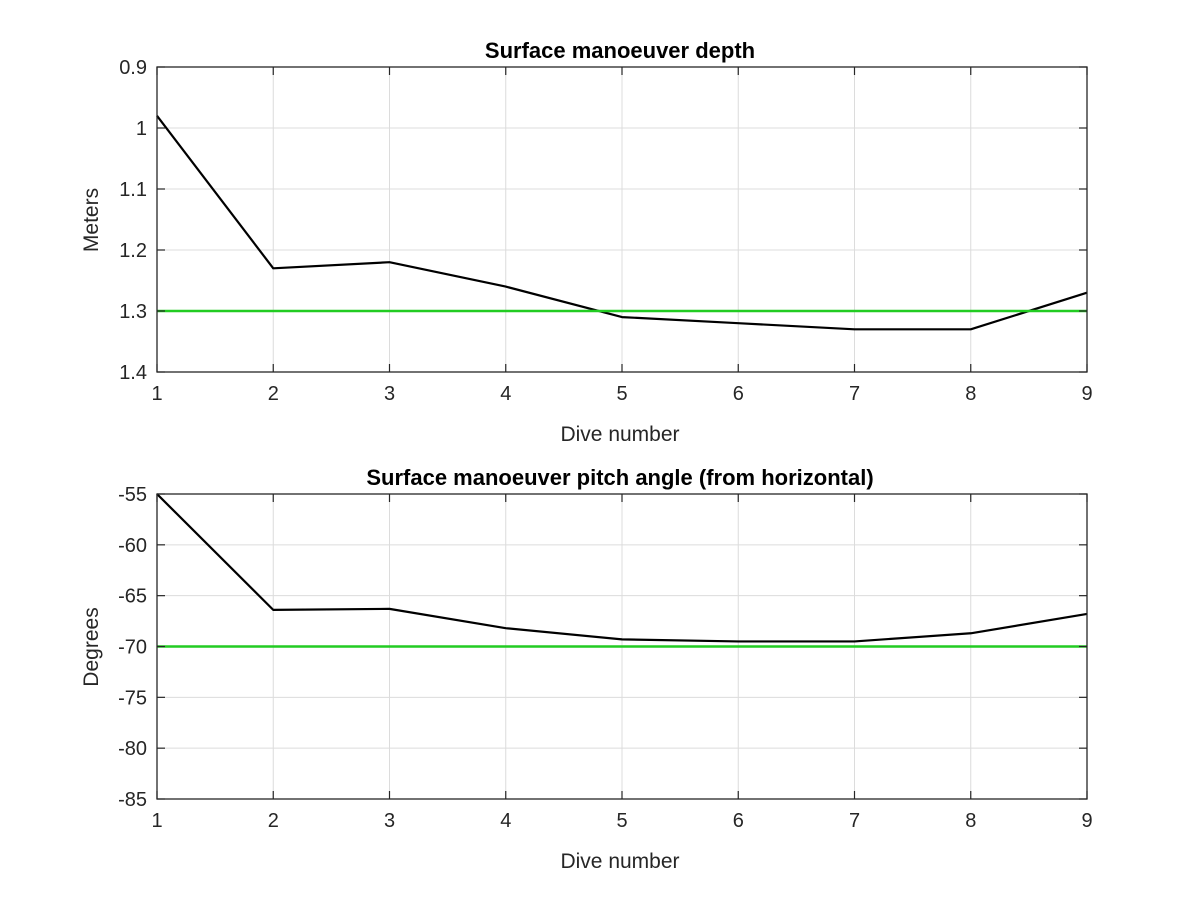  I want to click on depth-chart-ytick-label: 1.4, so click(133, 373).